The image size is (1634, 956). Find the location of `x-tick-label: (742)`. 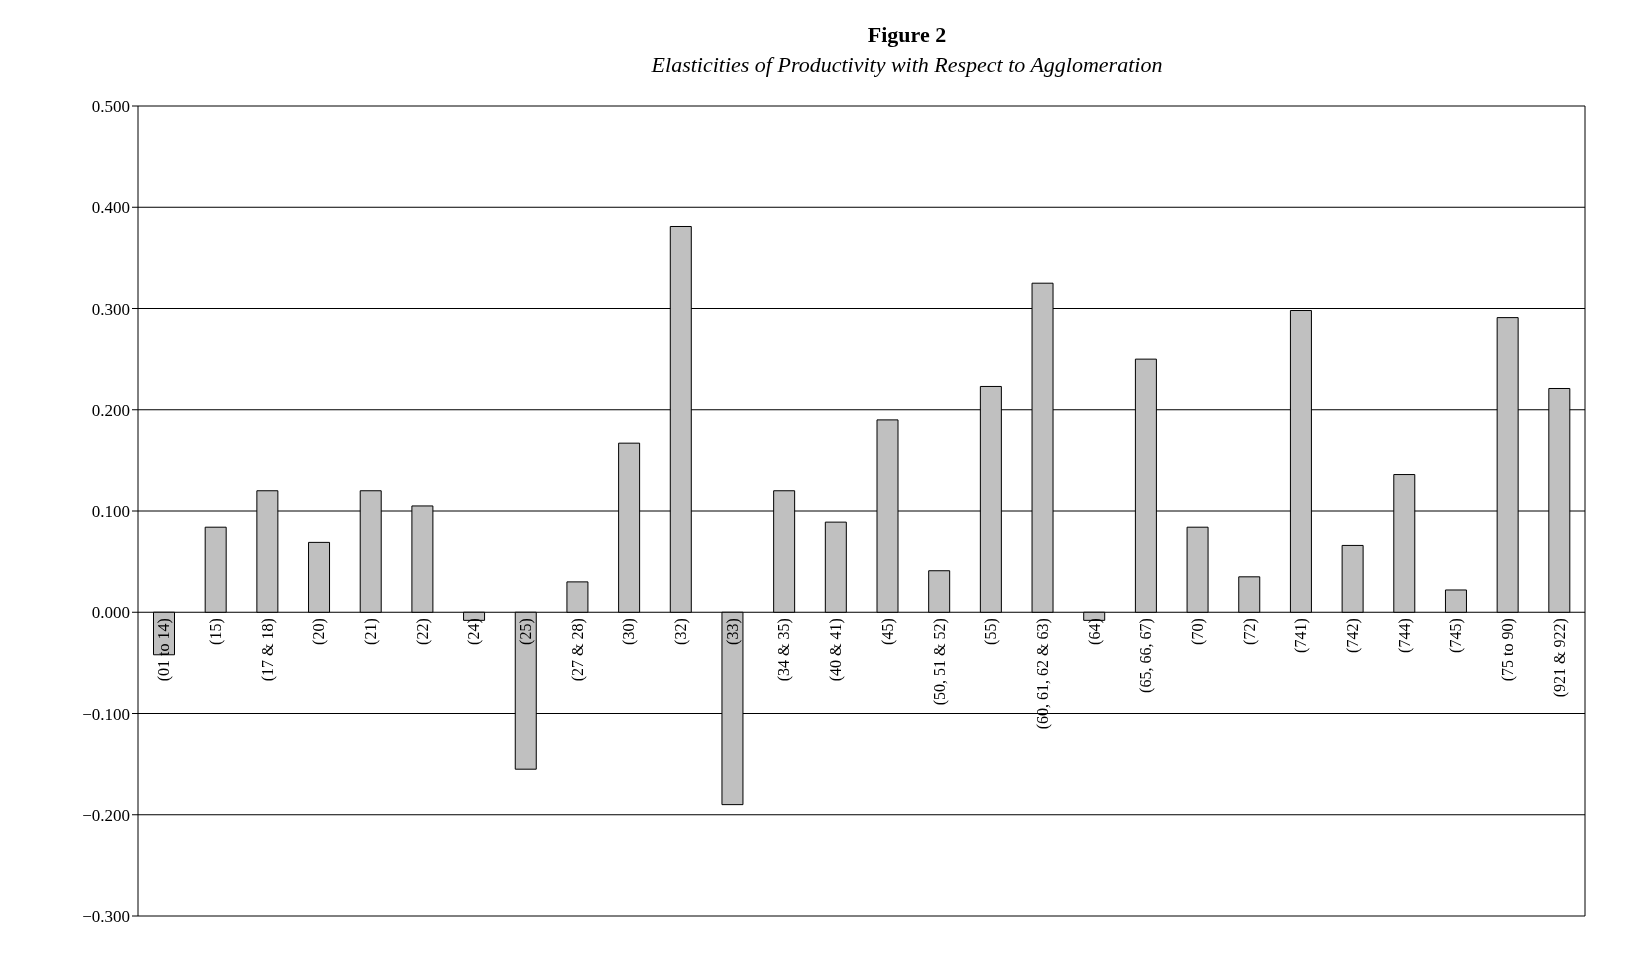

x-tick-label: (742) is located at coordinates (1352, 635).